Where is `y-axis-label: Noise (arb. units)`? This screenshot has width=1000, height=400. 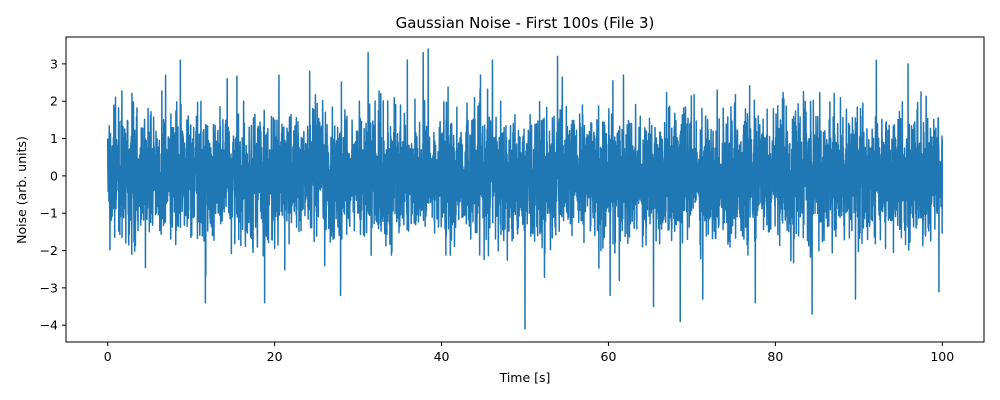
y-axis-label: Noise (arb. units) is located at coordinates (21, 190).